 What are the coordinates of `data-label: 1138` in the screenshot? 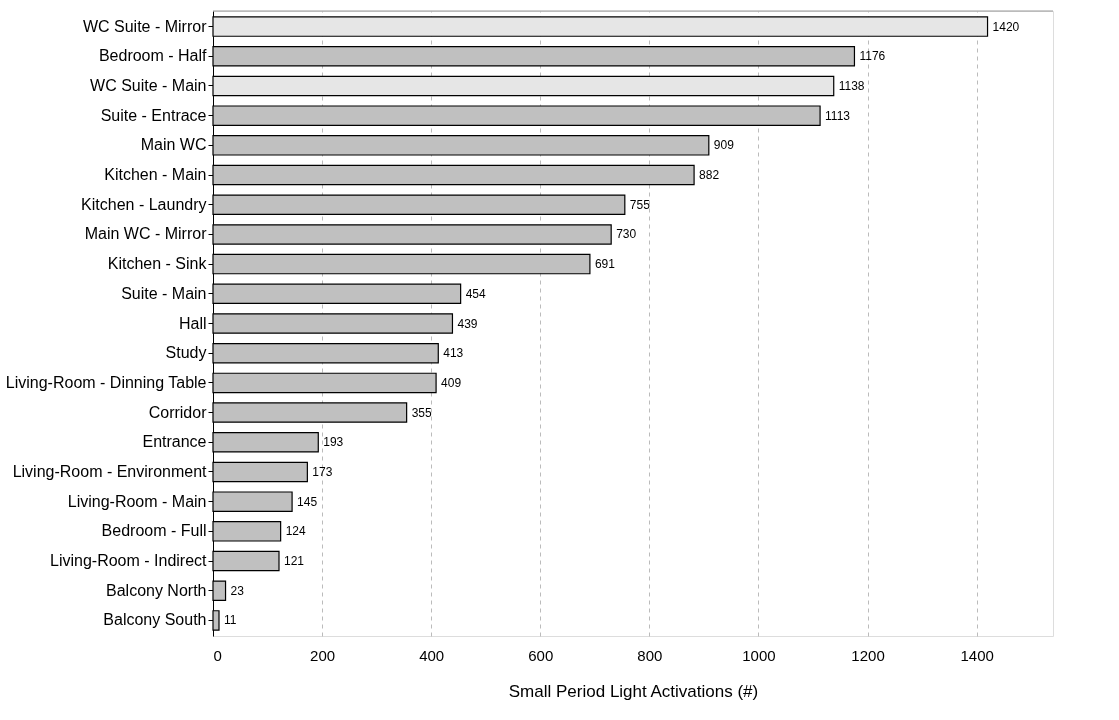 It's located at (851, 85).